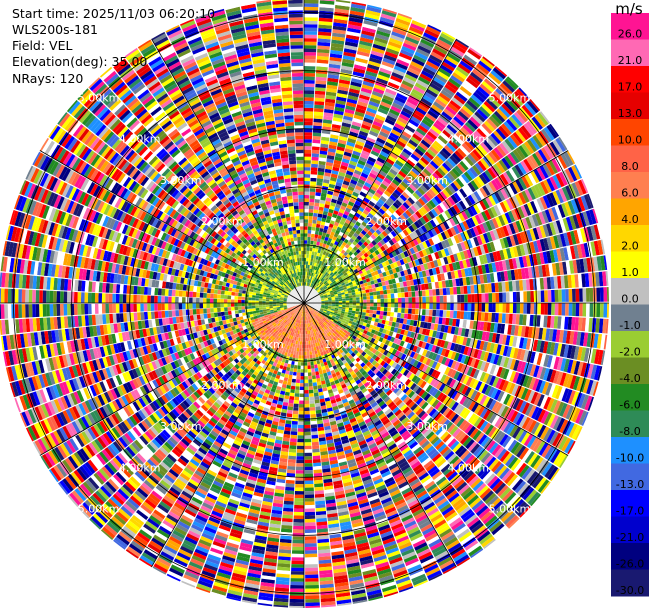  What do you see at coordinates (42, 45) in the screenshot?
I see `field-label: Field: VEL` at bounding box center [42, 45].